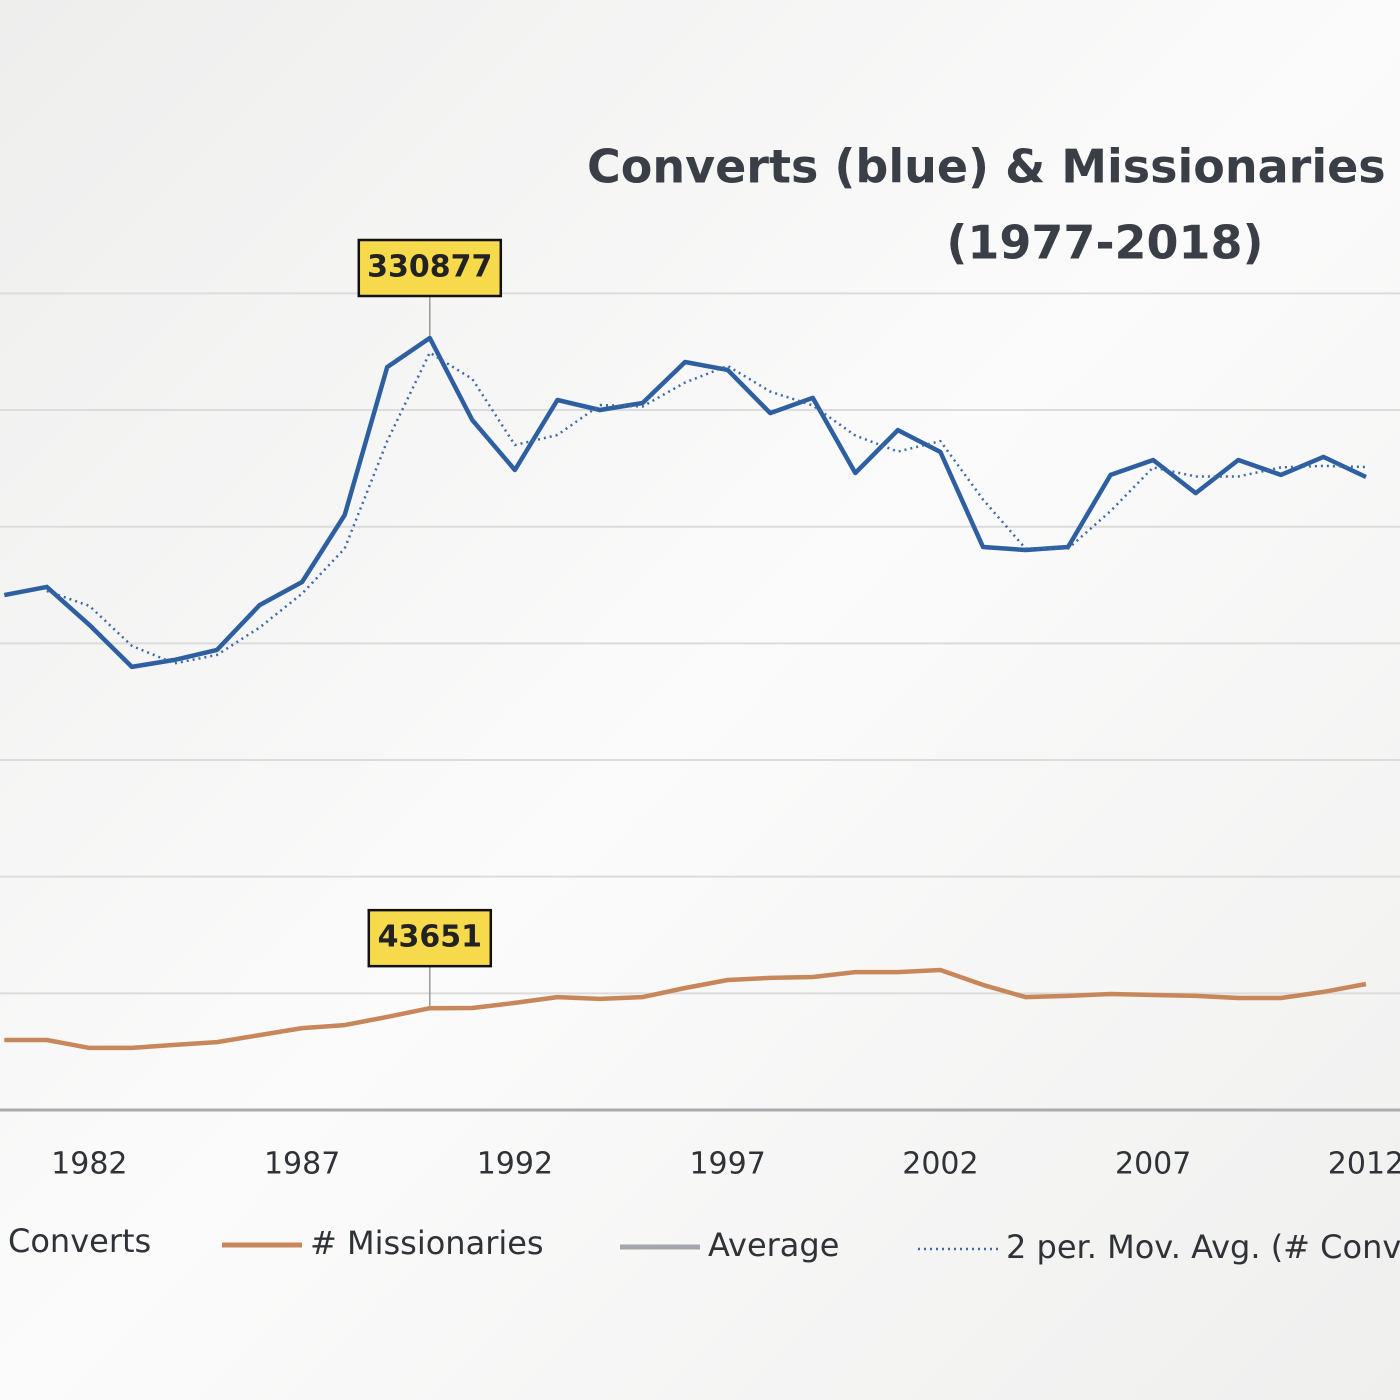 The height and width of the screenshot is (1400, 1400). I want to click on legend-label: Converts, so click(79, 1241).